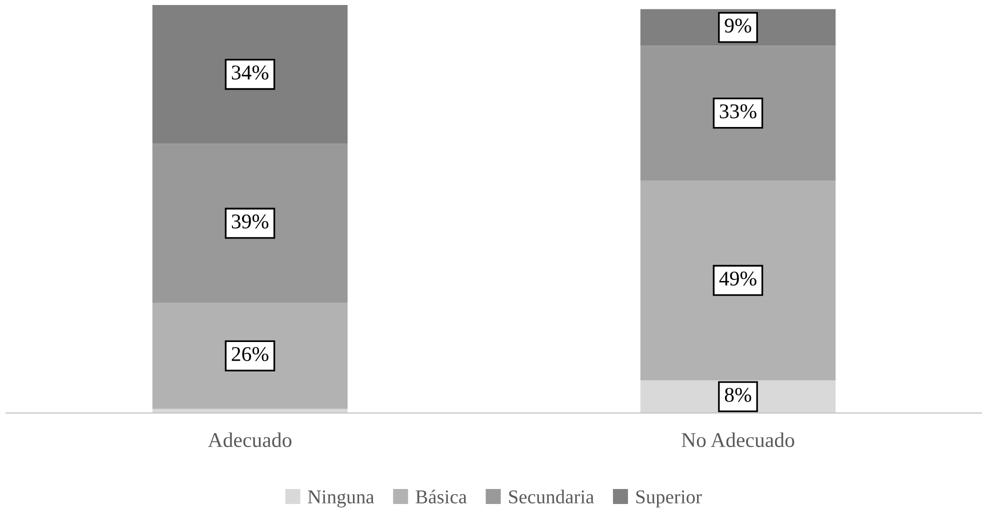  What do you see at coordinates (669, 499) in the screenshot?
I see `legend-label: Superior` at bounding box center [669, 499].